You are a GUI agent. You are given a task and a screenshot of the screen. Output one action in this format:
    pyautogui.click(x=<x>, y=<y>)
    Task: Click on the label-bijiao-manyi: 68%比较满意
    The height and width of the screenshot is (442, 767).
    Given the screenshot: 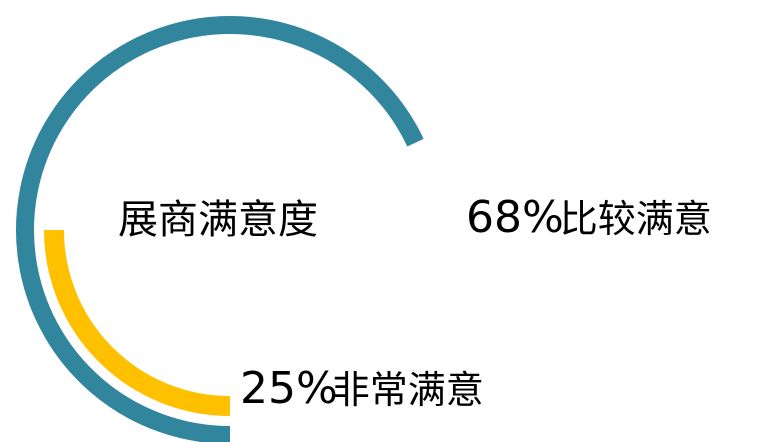 What is the action you would take?
    pyautogui.click(x=589, y=217)
    